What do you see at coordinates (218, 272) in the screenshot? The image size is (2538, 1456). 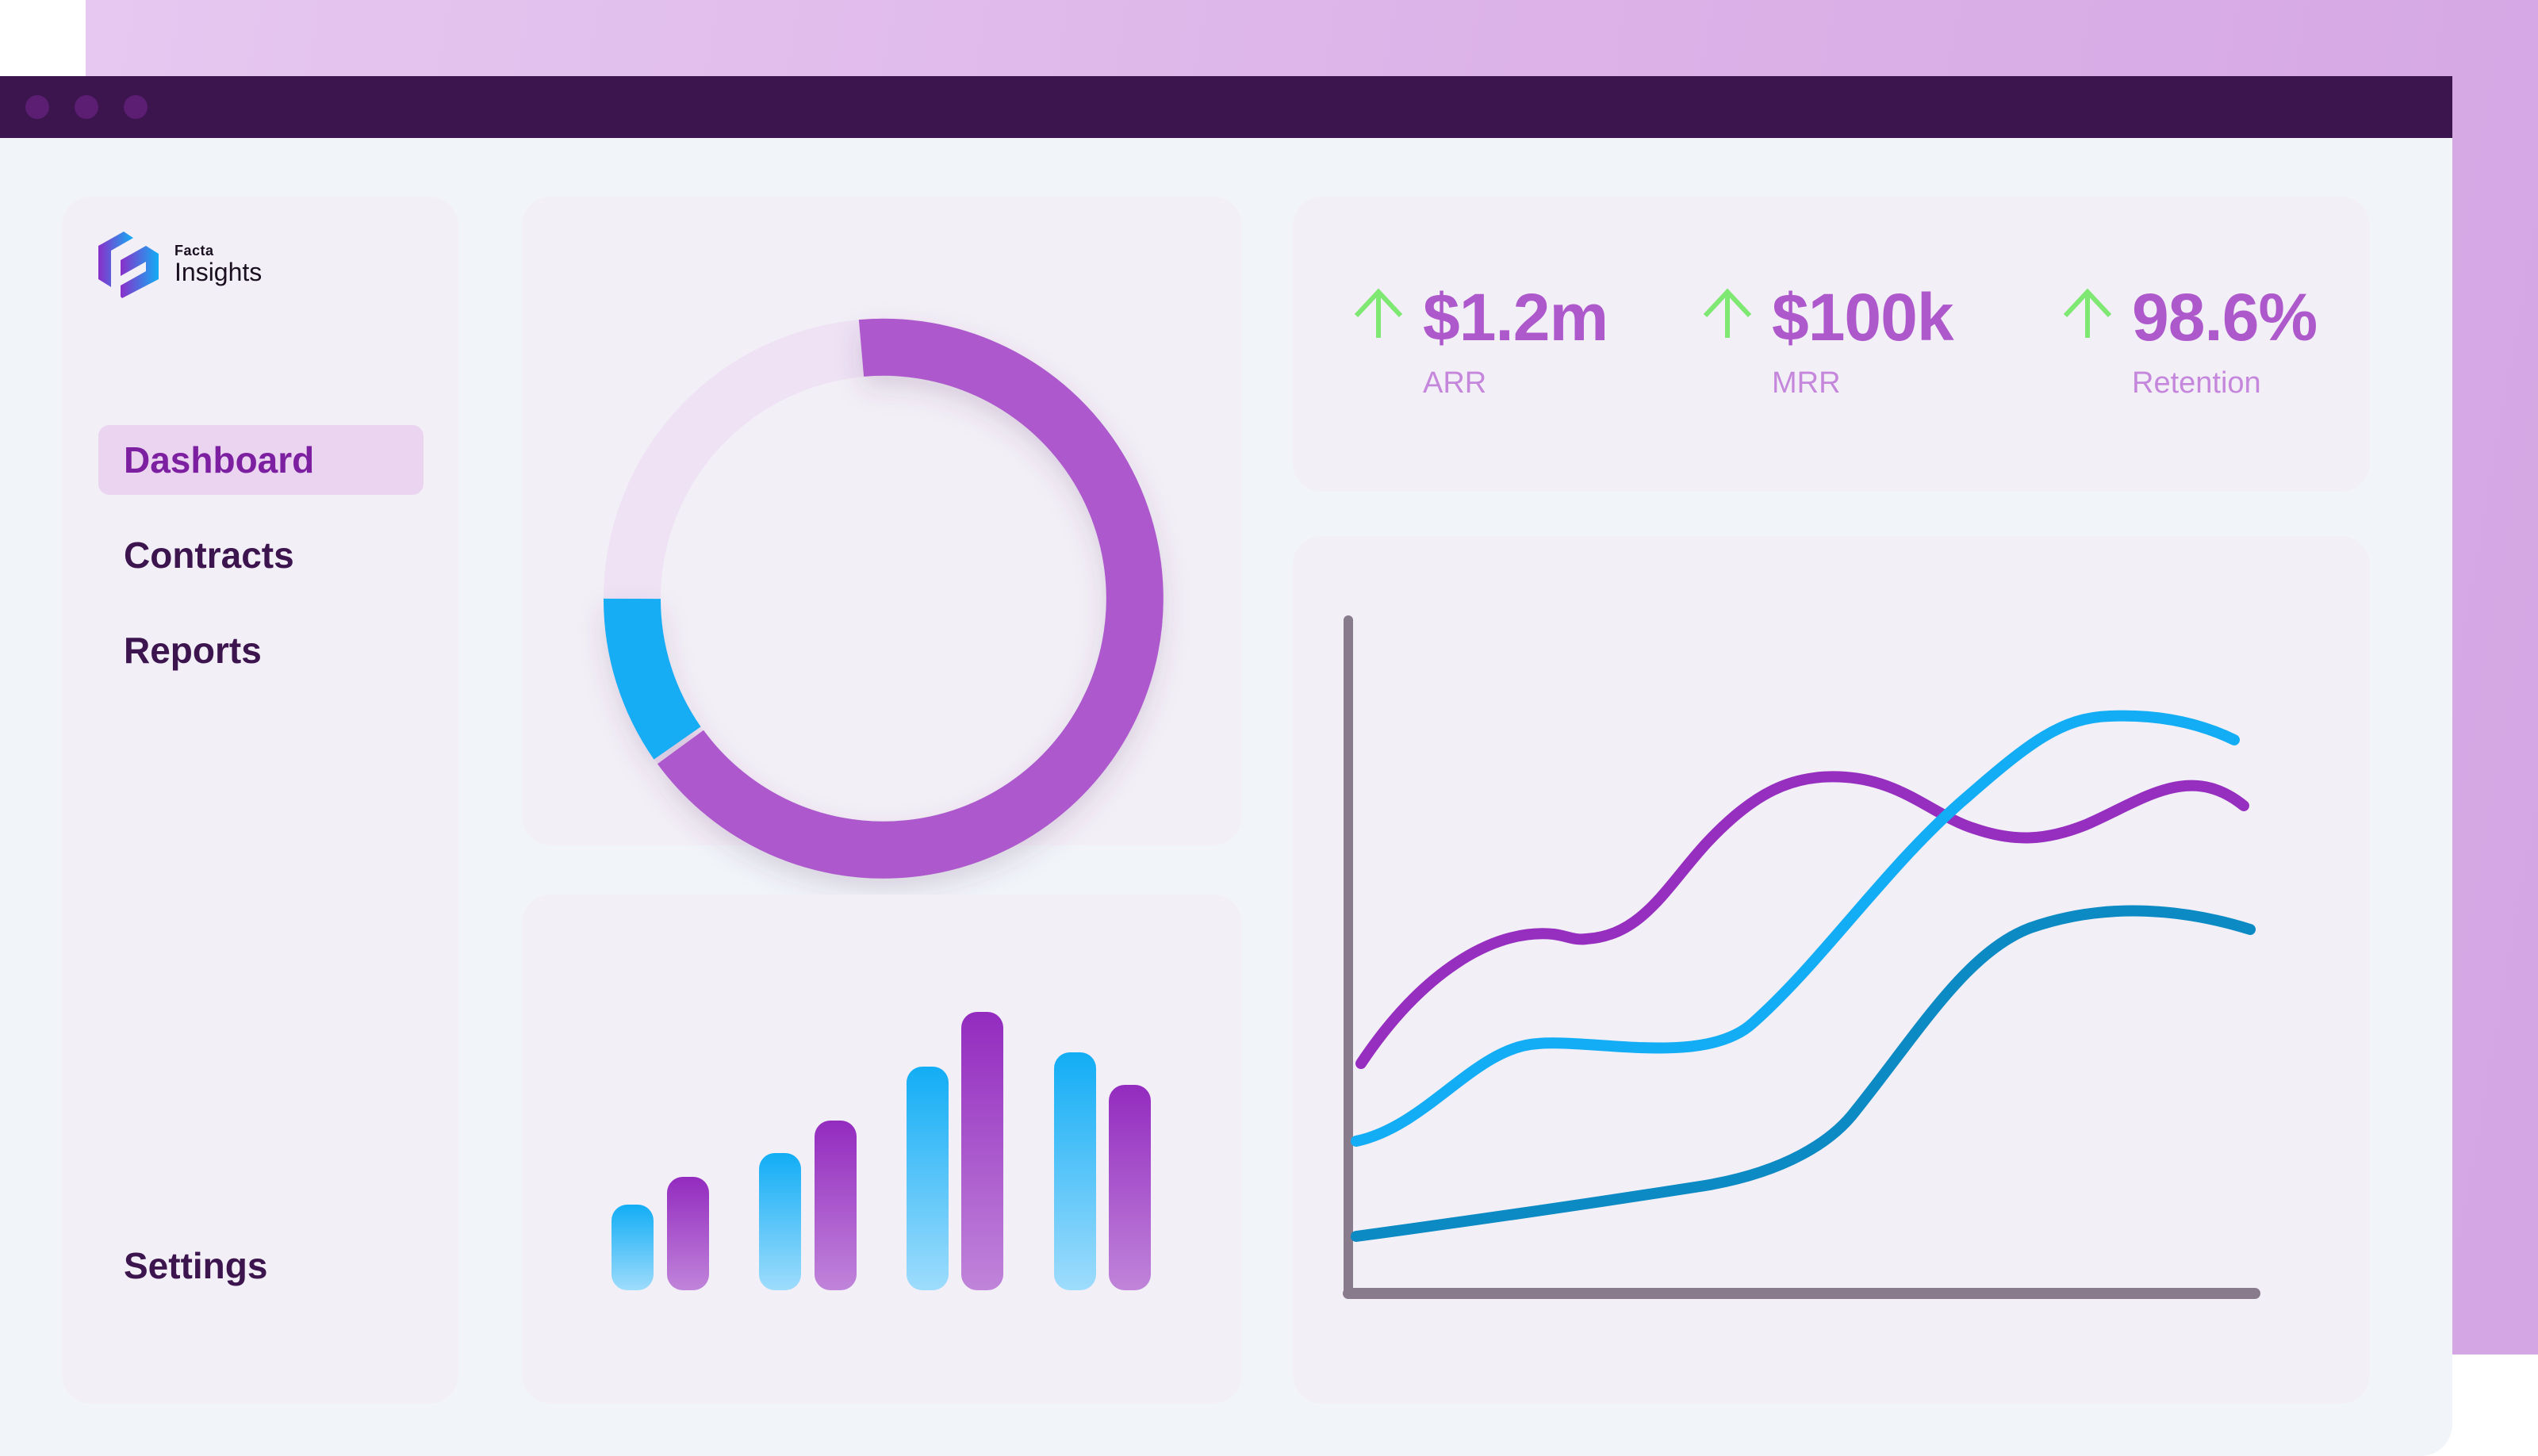 I see `brand-name: Insights` at bounding box center [218, 272].